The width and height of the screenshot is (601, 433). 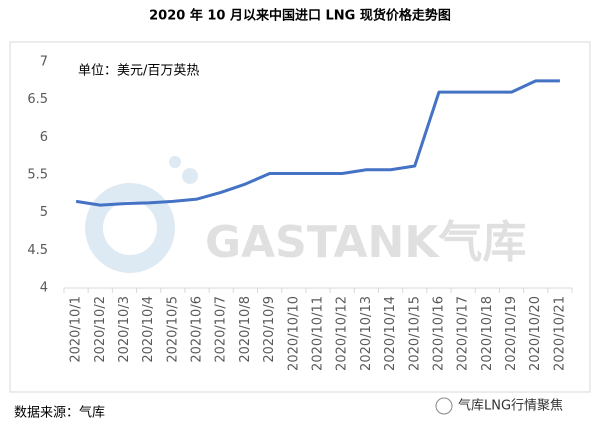 I want to click on watermark: GASTANK气库, so click(x=365, y=242).